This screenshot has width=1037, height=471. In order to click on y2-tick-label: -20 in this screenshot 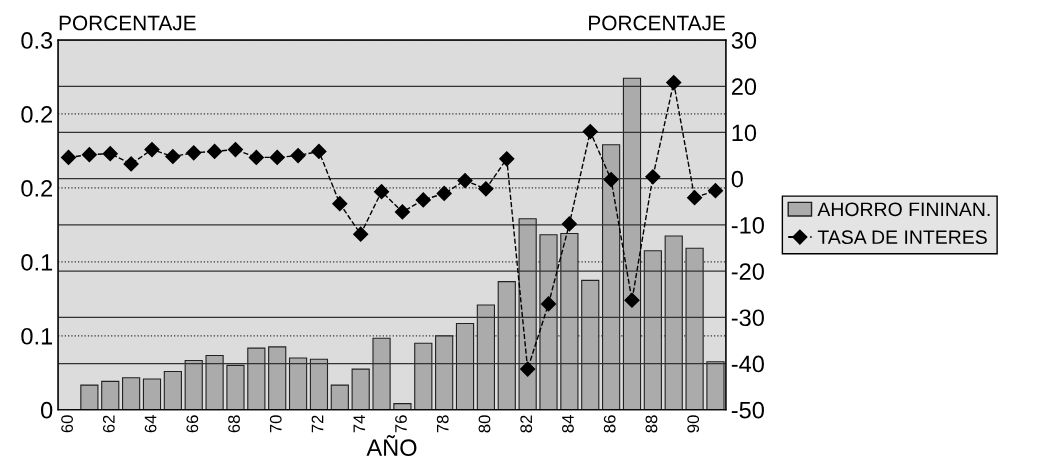, I will do `click(747, 271)`.